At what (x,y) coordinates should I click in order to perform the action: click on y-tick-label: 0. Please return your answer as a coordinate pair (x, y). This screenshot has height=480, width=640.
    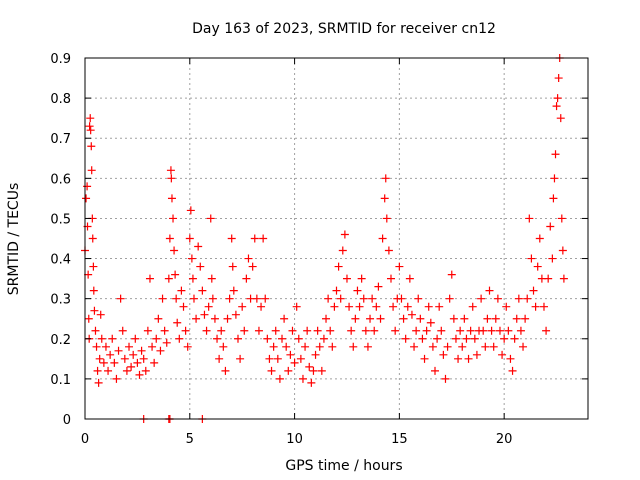
    Looking at the image, I should click on (67, 420).